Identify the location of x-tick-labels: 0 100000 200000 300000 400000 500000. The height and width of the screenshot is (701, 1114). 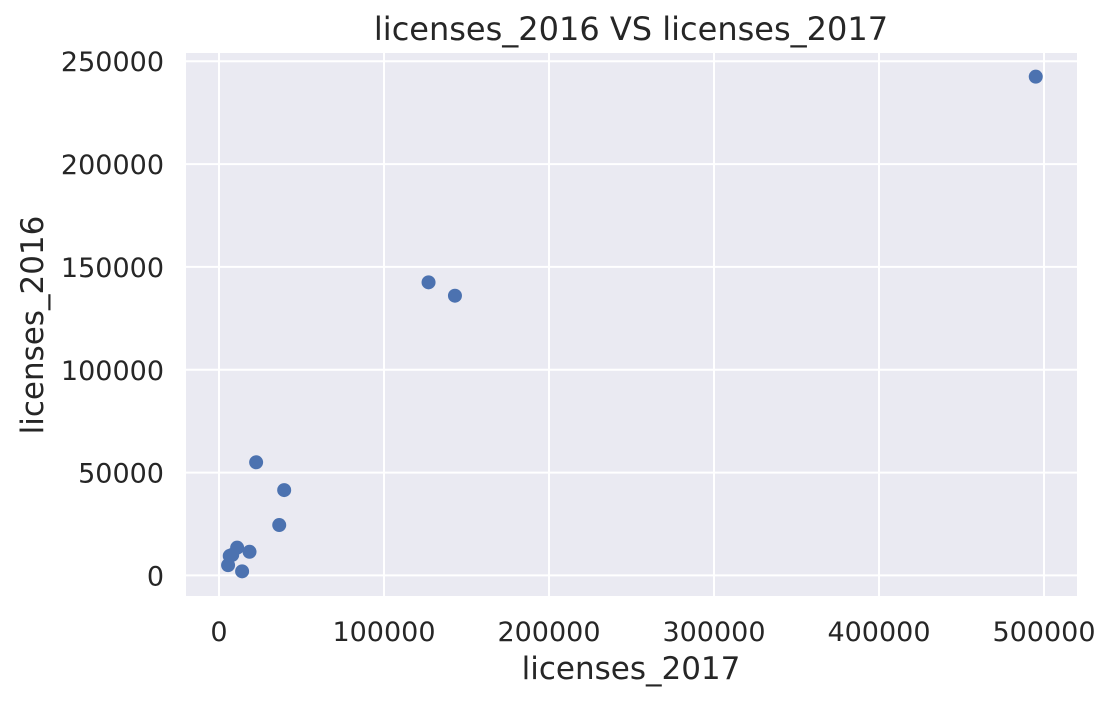
(652, 632).